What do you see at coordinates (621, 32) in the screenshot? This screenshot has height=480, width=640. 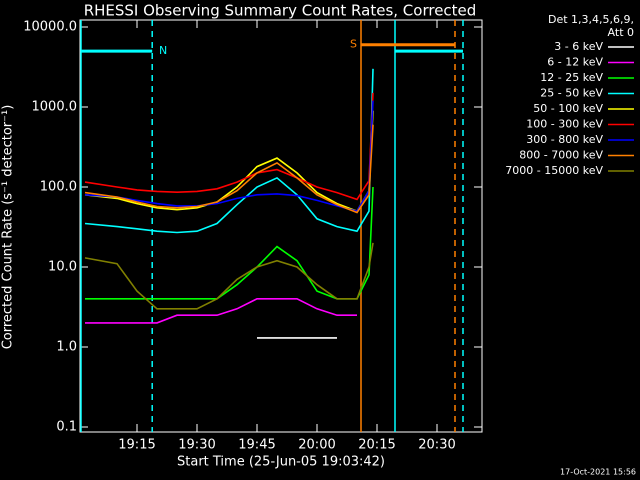 I see `legend-header: Att 0` at bounding box center [621, 32].